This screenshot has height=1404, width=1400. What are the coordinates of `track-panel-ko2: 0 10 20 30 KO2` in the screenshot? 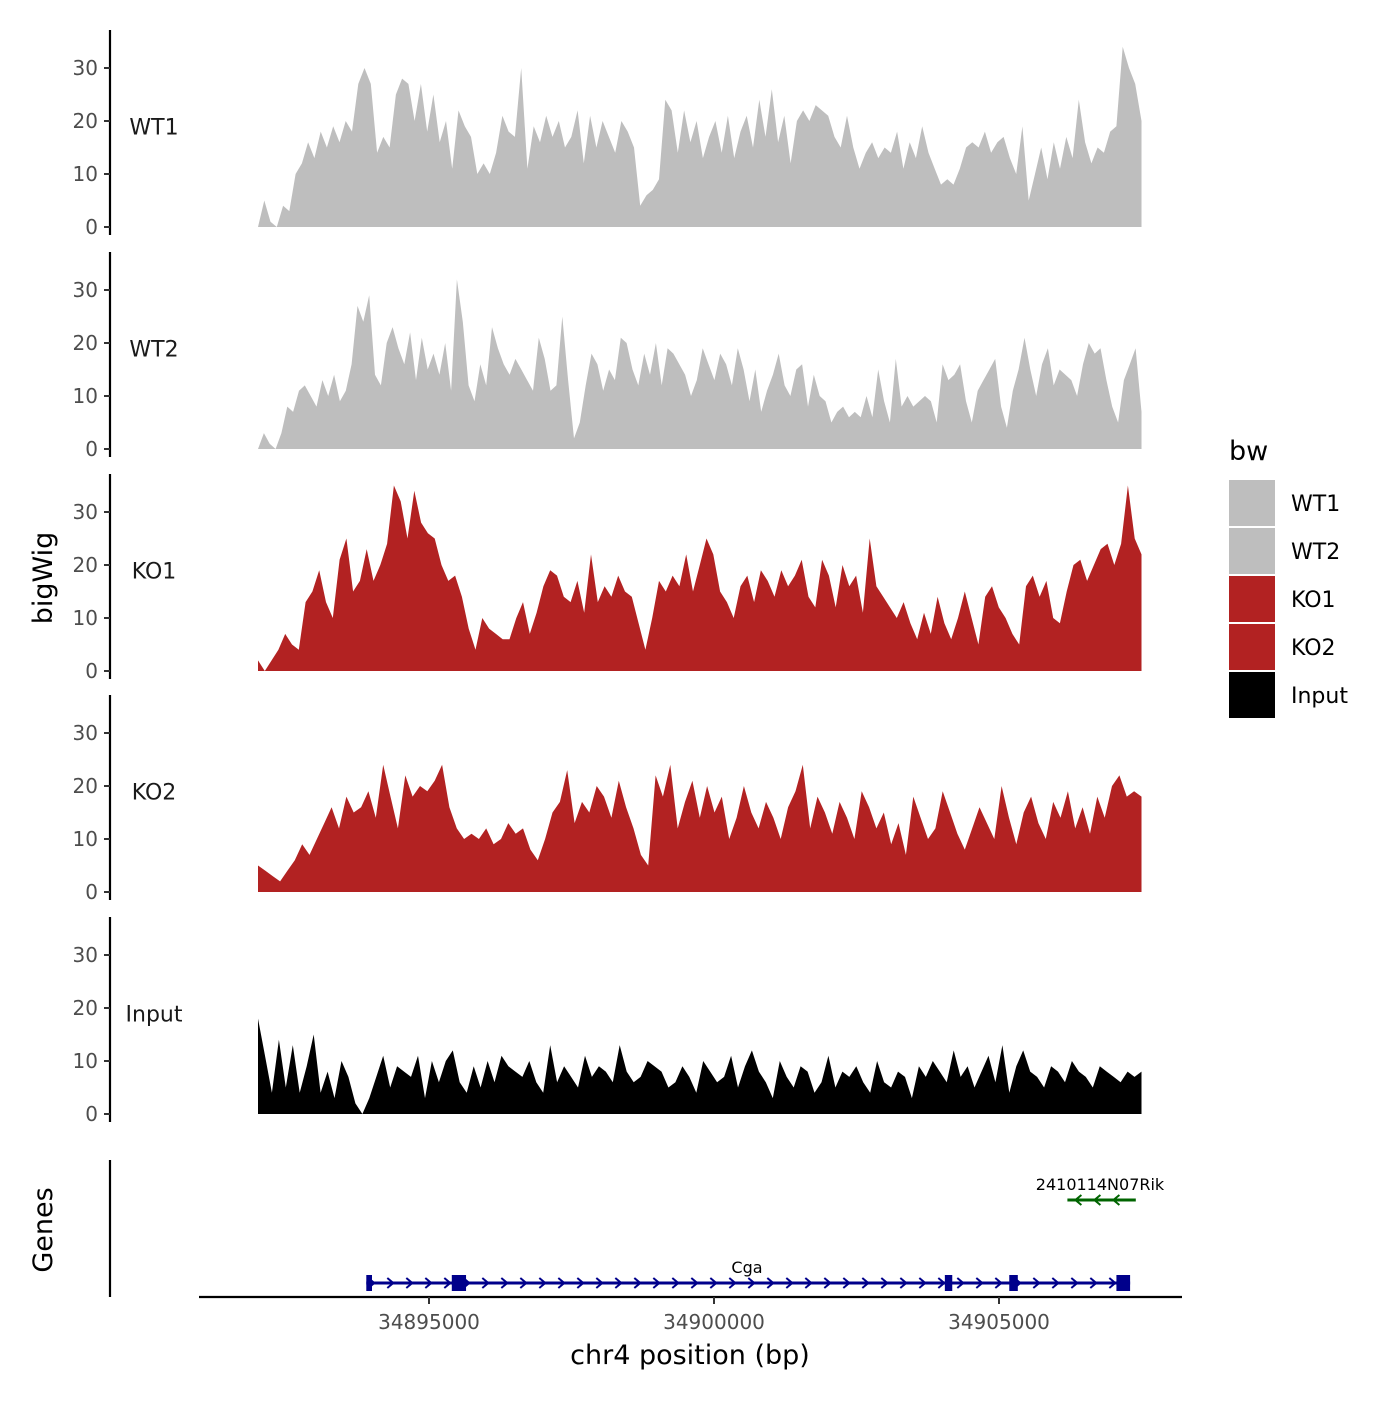 It's located at (607, 799).